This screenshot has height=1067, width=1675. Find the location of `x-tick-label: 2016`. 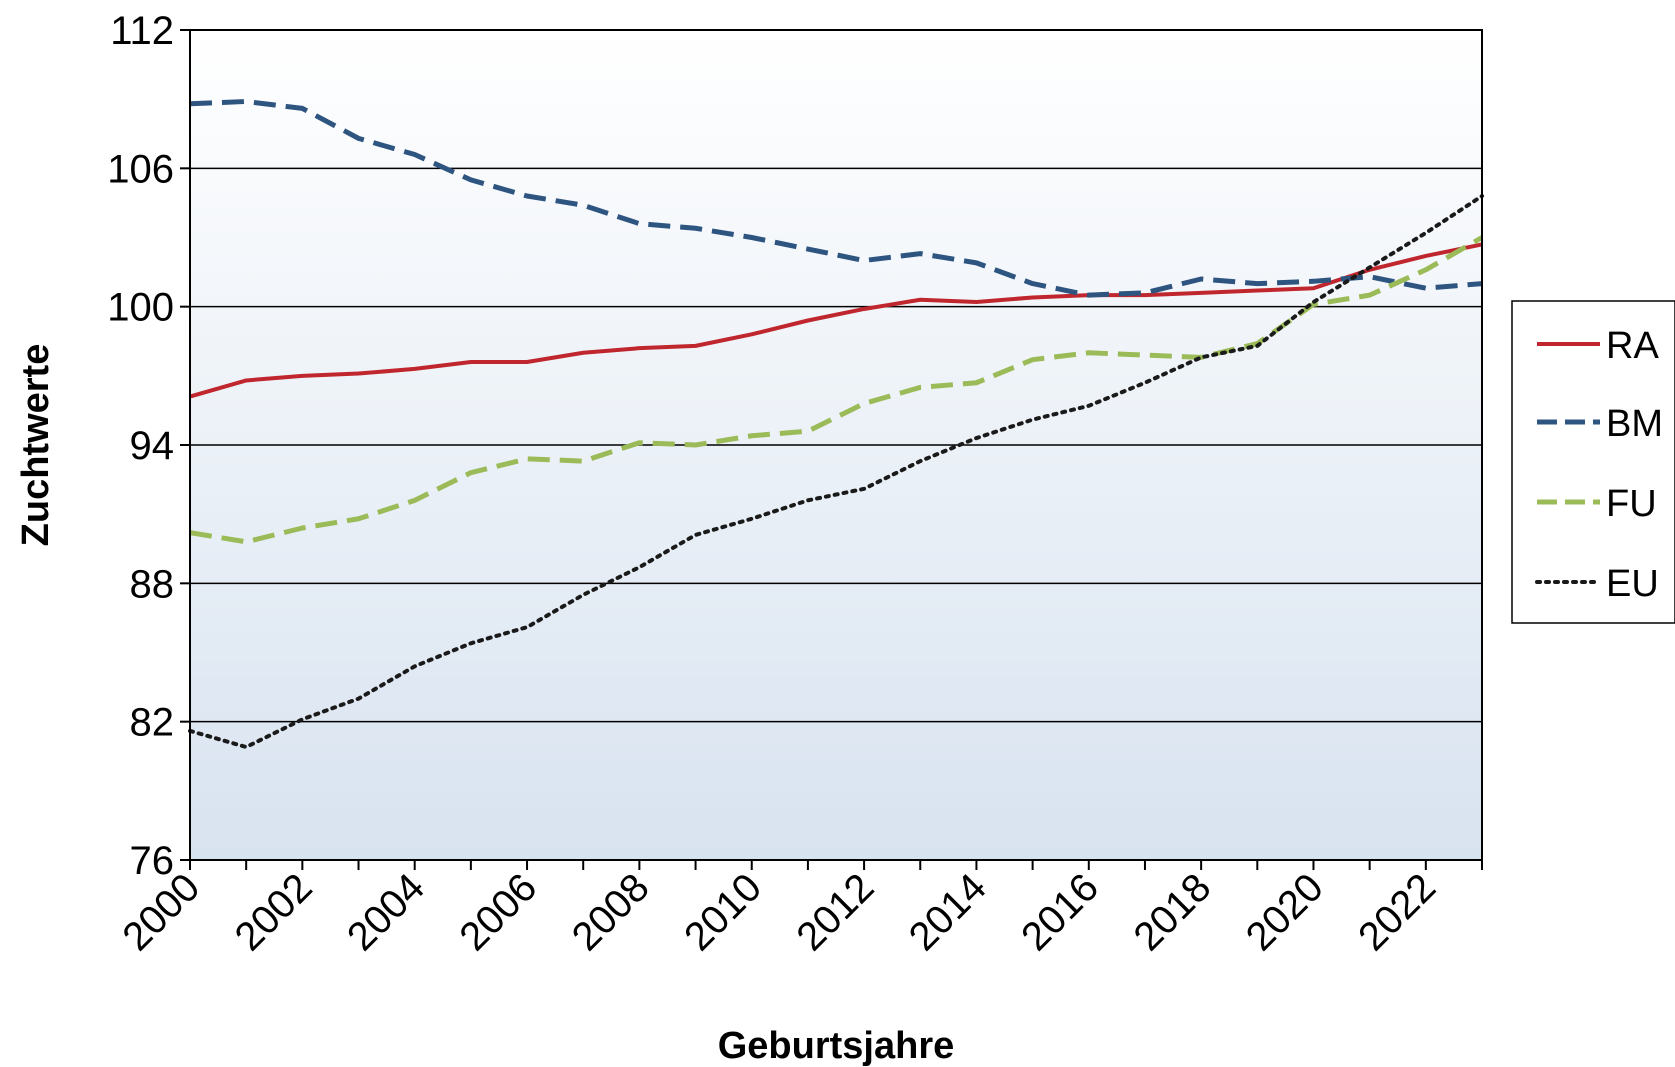

x-tick-label: 2016 is located at coordinates (1060, 912).